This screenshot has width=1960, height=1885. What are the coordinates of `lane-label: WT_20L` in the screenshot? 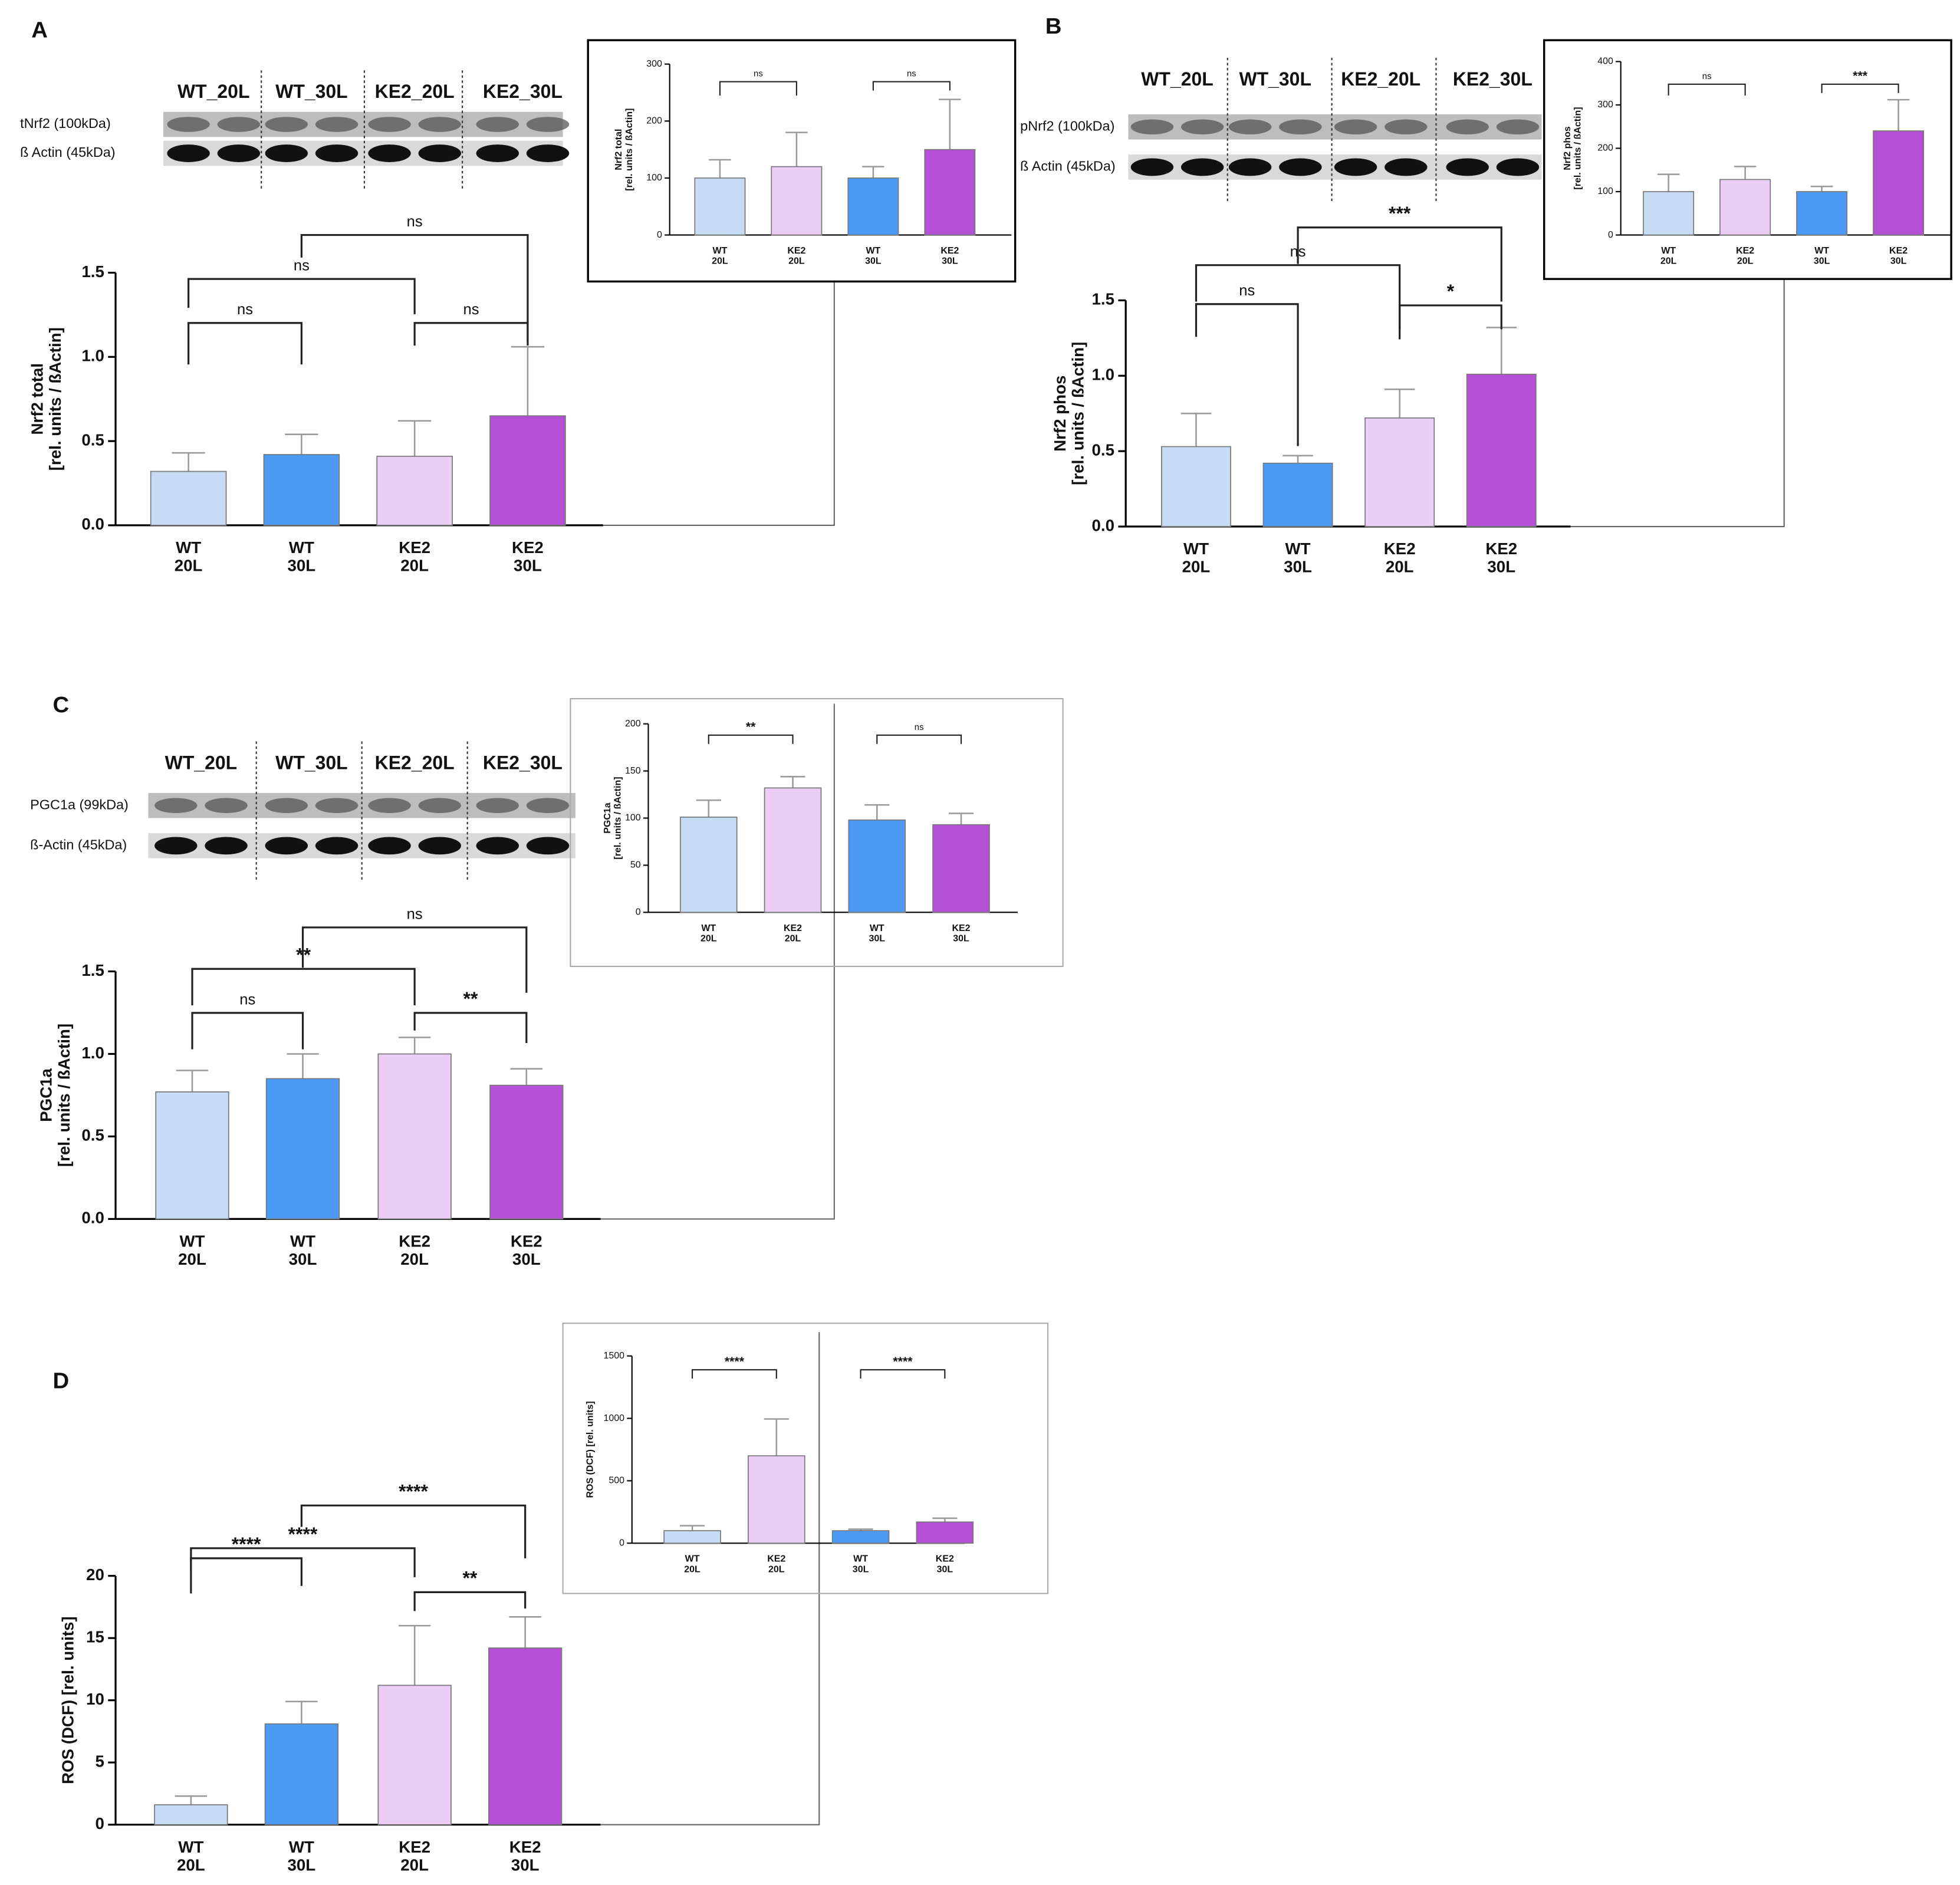 It's located at (213, 91).